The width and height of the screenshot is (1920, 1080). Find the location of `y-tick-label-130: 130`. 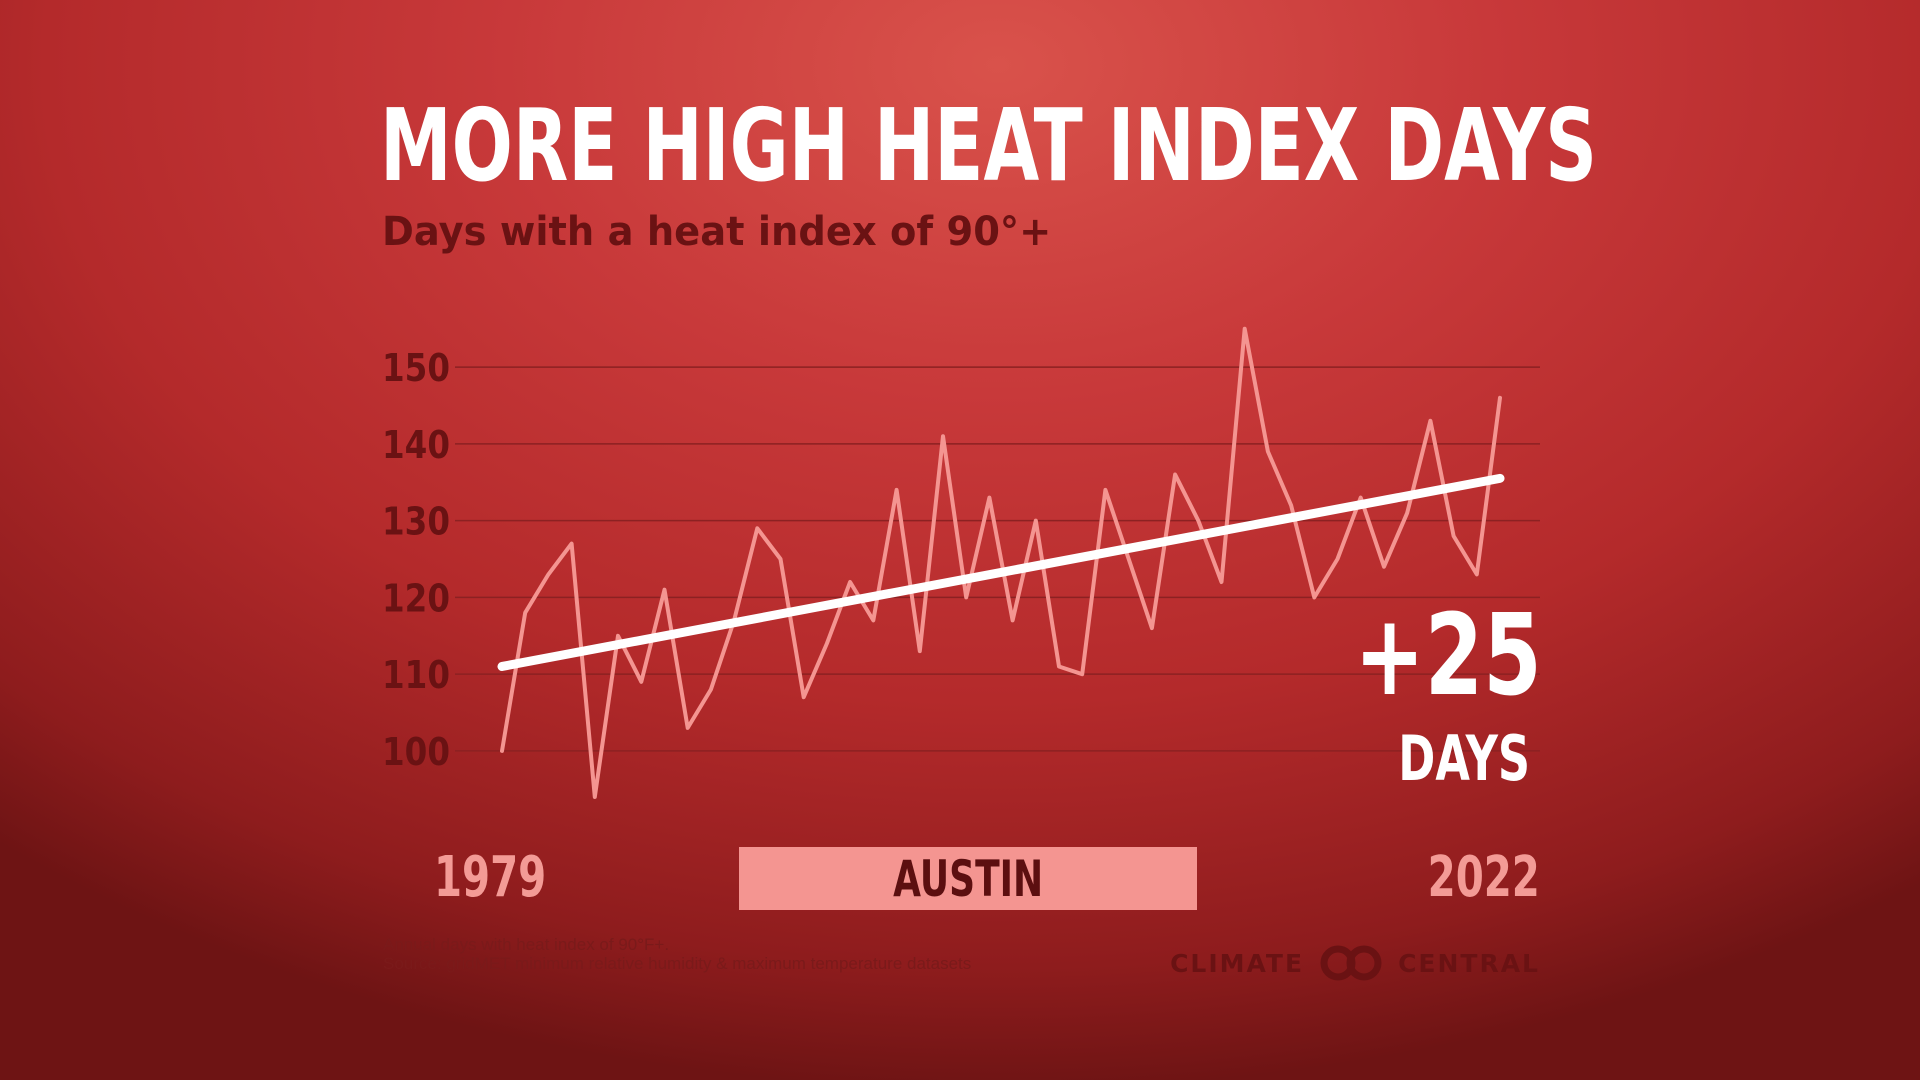

y-tick-label-130: 130 is located at coordinates (416, 522).